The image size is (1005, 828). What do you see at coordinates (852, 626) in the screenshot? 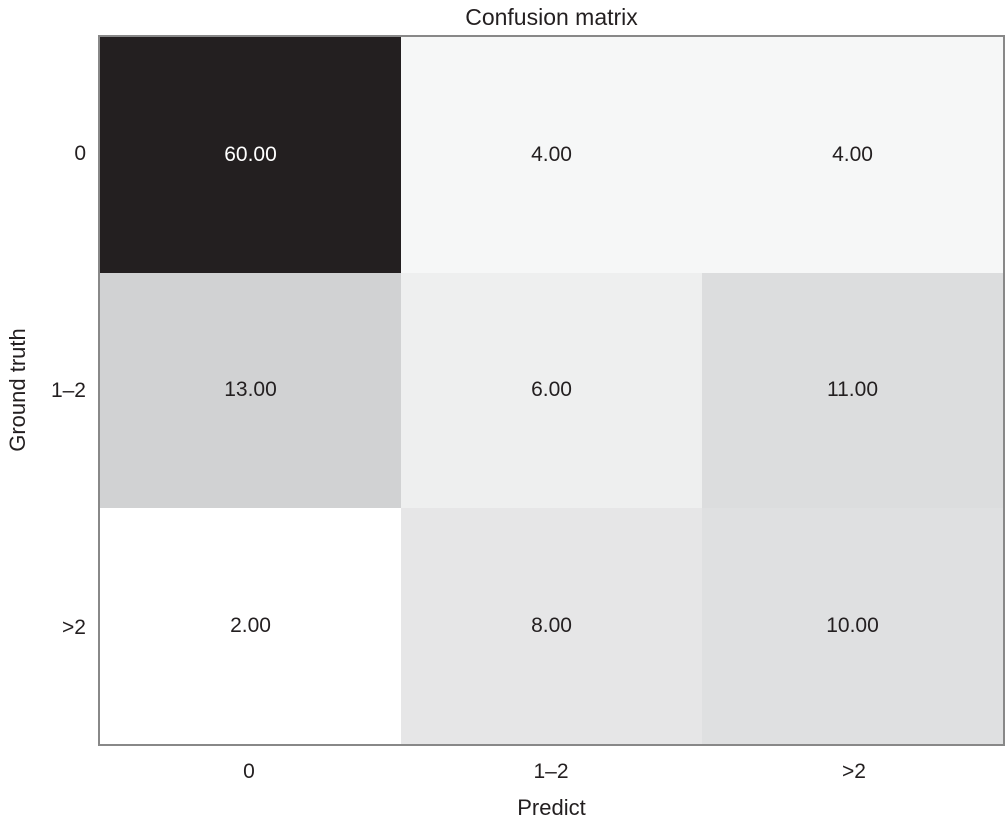
I see `matrix-cell-r2c2: 10.00` at bounding box center [852, 626].